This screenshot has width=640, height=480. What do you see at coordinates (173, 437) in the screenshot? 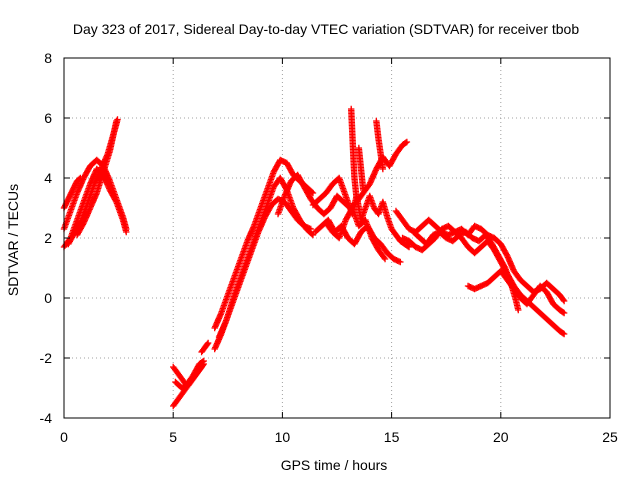
I see `x-tick-label: 5` at bounding box center [173, 437].